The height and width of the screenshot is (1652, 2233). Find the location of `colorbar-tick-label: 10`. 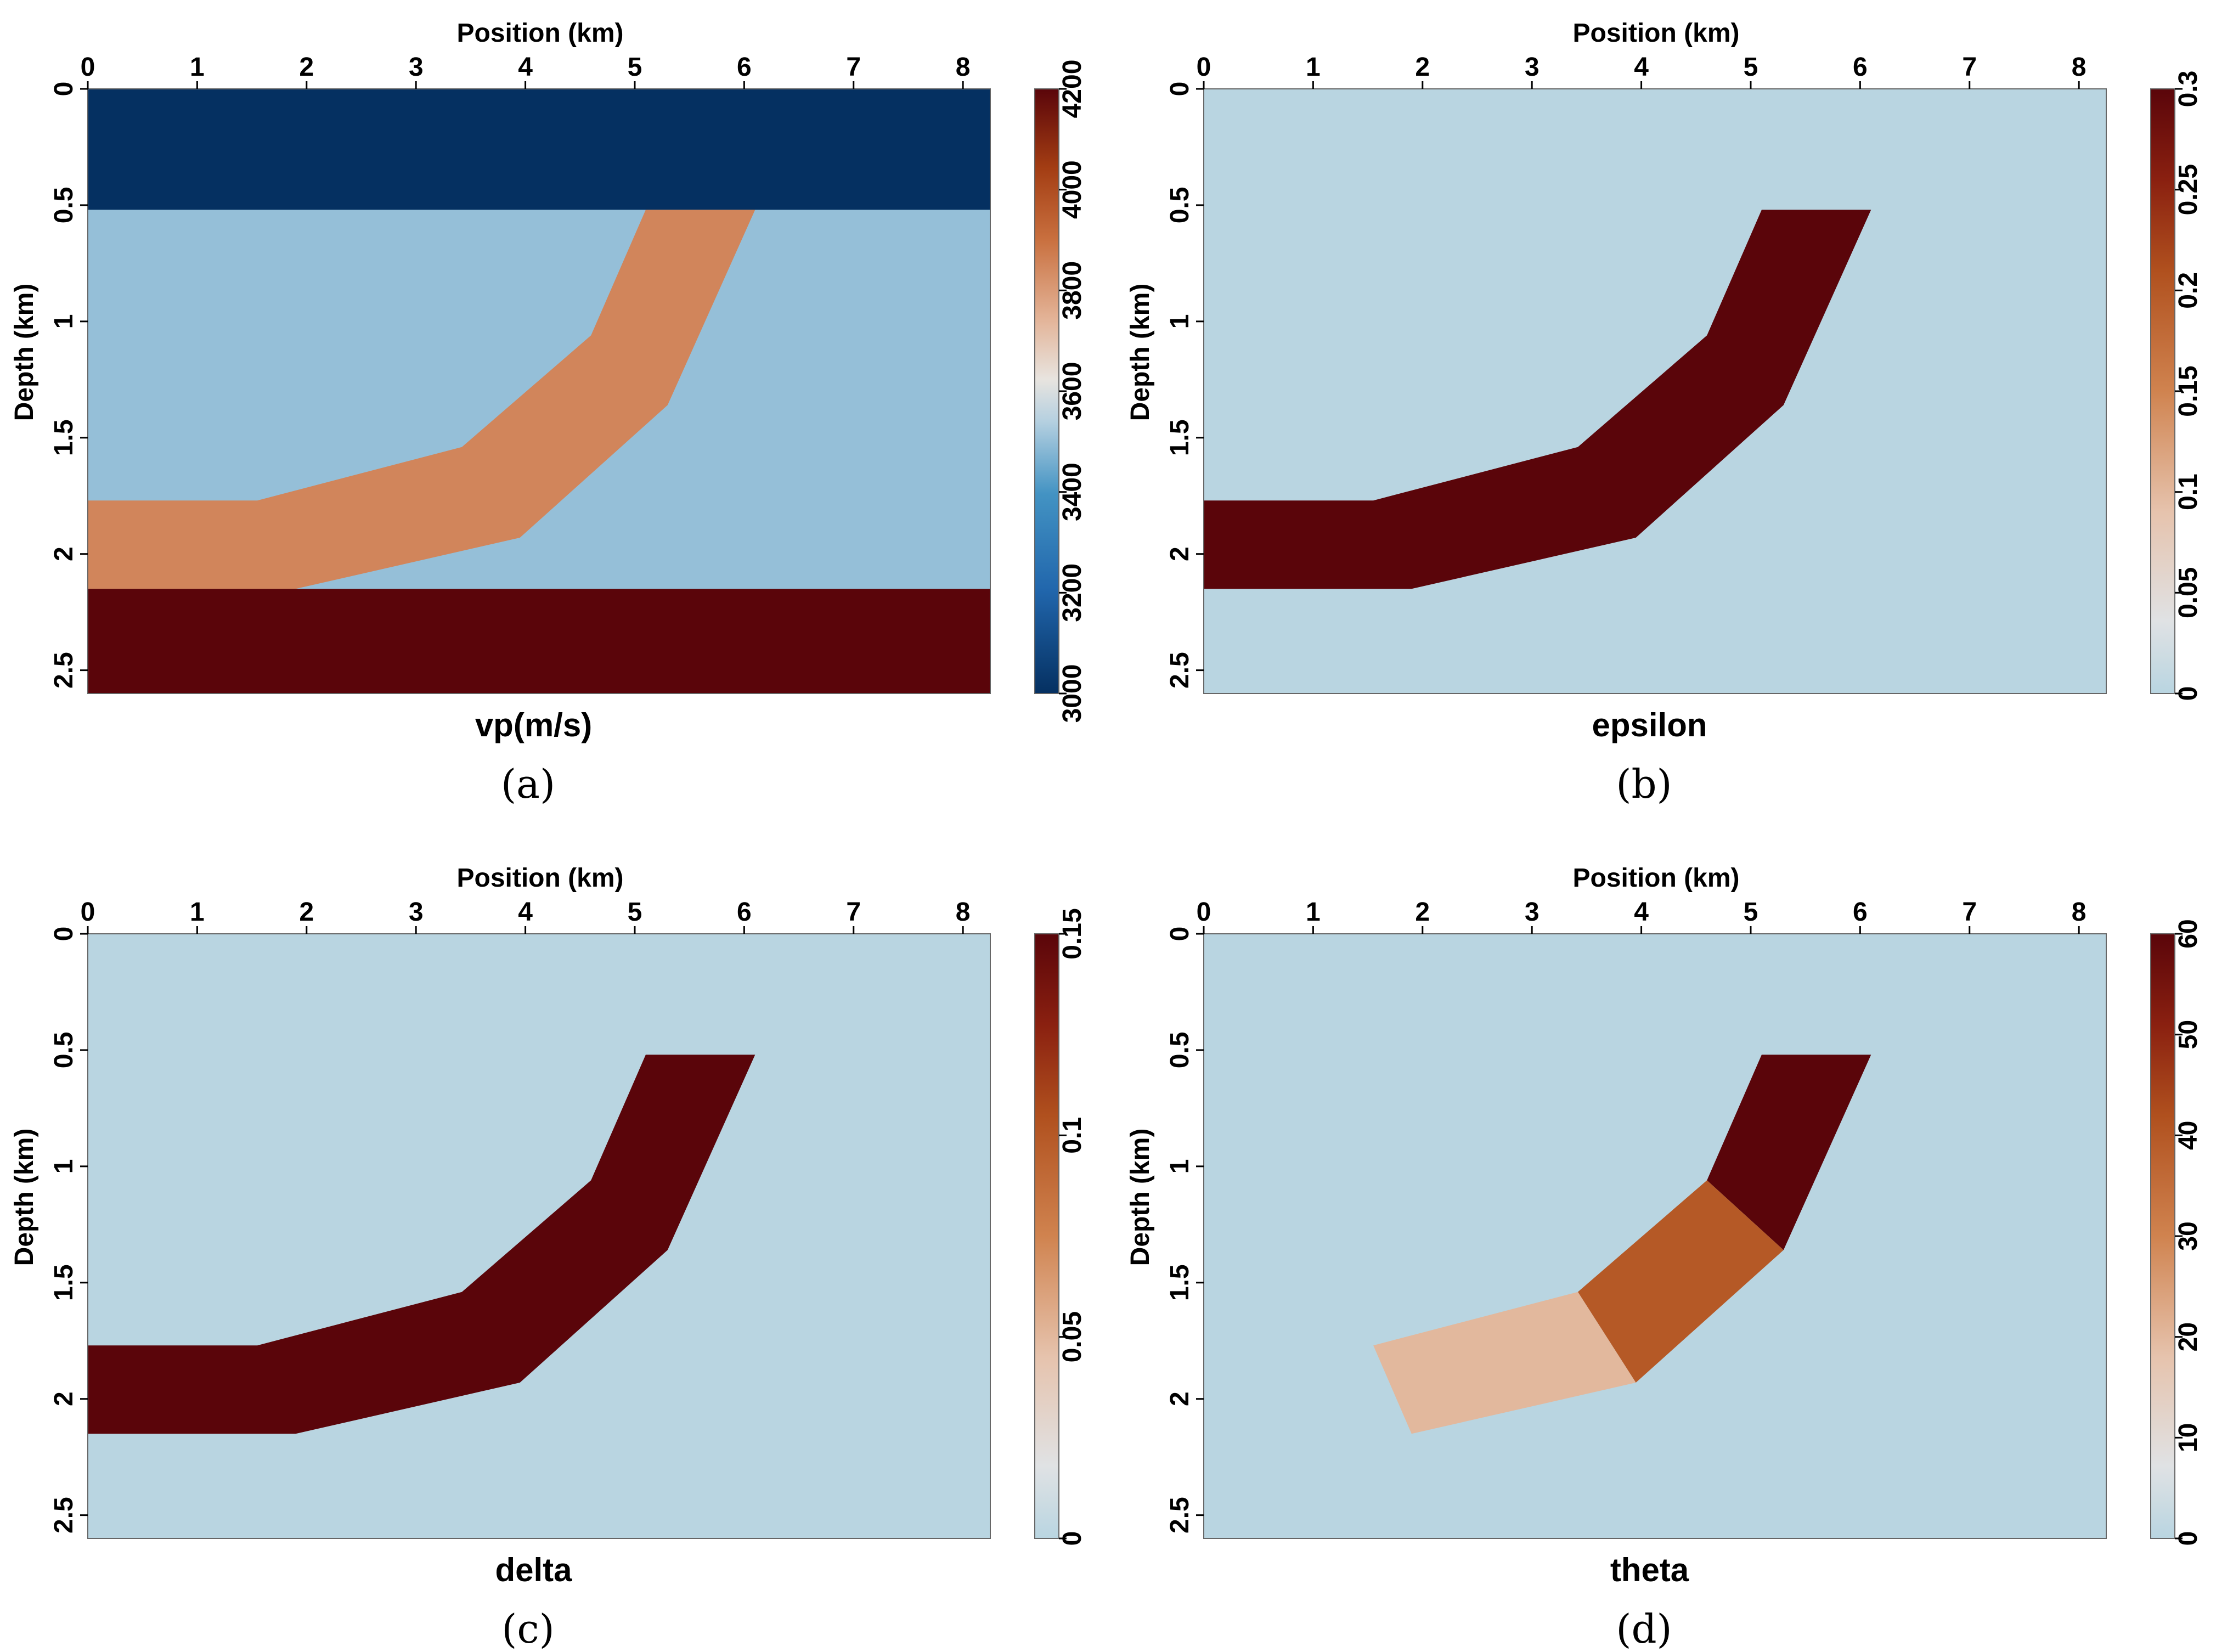

colorbar-tick-label: 10 is located at coordinates (2188, 1437).